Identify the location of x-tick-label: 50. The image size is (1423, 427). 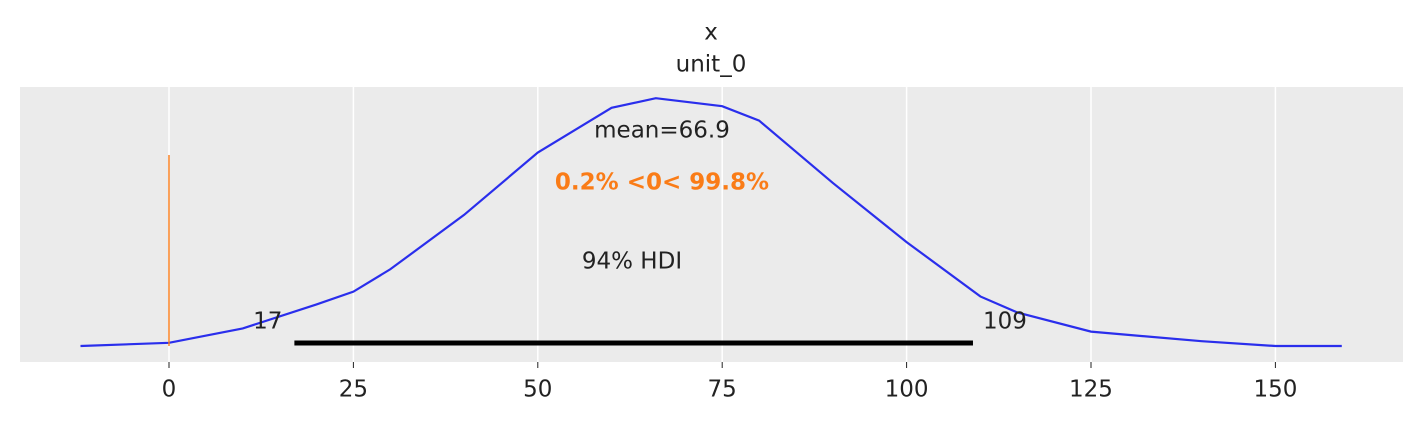
(537, 390).